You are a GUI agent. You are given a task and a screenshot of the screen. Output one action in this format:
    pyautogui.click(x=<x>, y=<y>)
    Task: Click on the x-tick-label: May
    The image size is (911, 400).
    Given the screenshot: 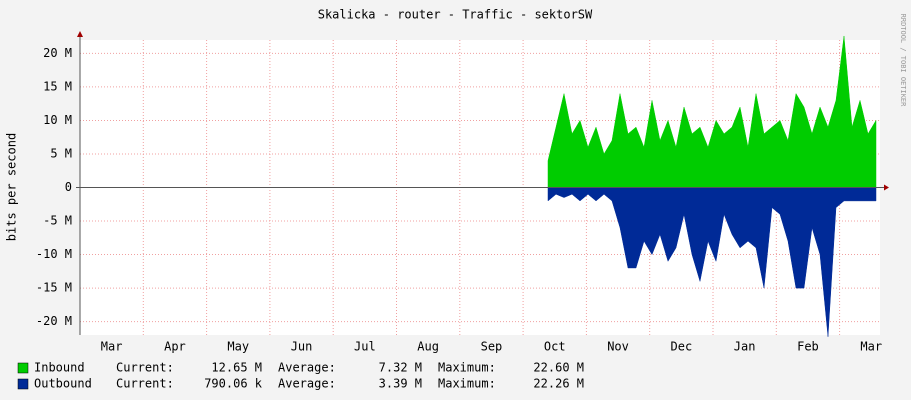 What is the action you would take?
    pyautogui.click(x=238, y=347)
    